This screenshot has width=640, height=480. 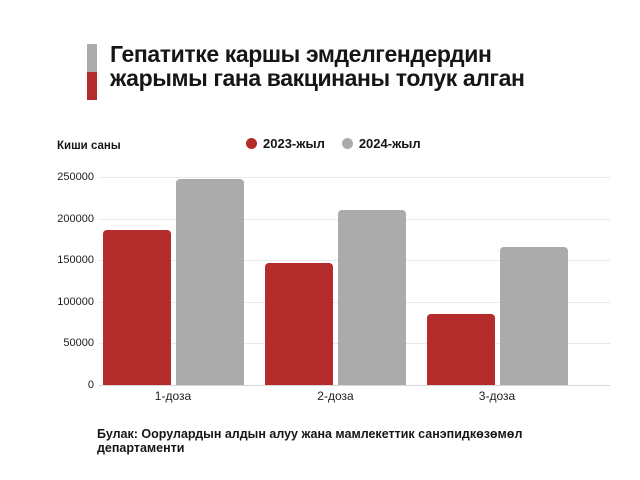 What do you see at coordinates (347, 143) in the screenshot?
I see `legend-dot-2024` at bounding box center [347, 143].